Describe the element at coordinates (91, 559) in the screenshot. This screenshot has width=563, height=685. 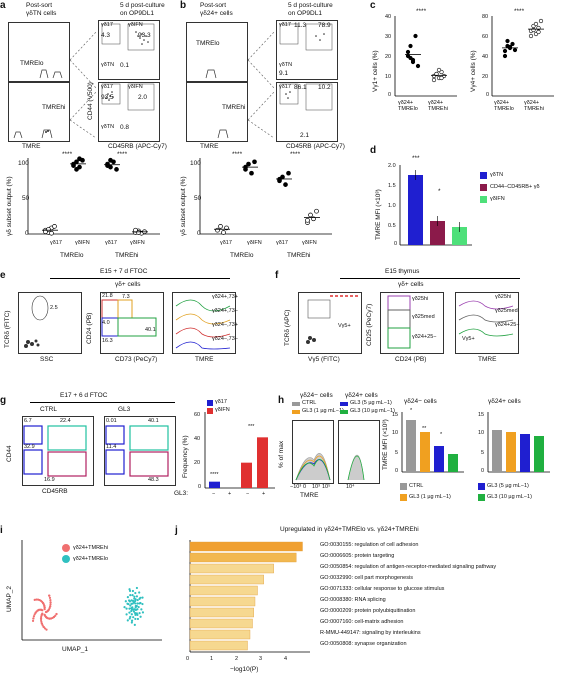
I see `i-leg2: γδ24+TMRElo` at that location.